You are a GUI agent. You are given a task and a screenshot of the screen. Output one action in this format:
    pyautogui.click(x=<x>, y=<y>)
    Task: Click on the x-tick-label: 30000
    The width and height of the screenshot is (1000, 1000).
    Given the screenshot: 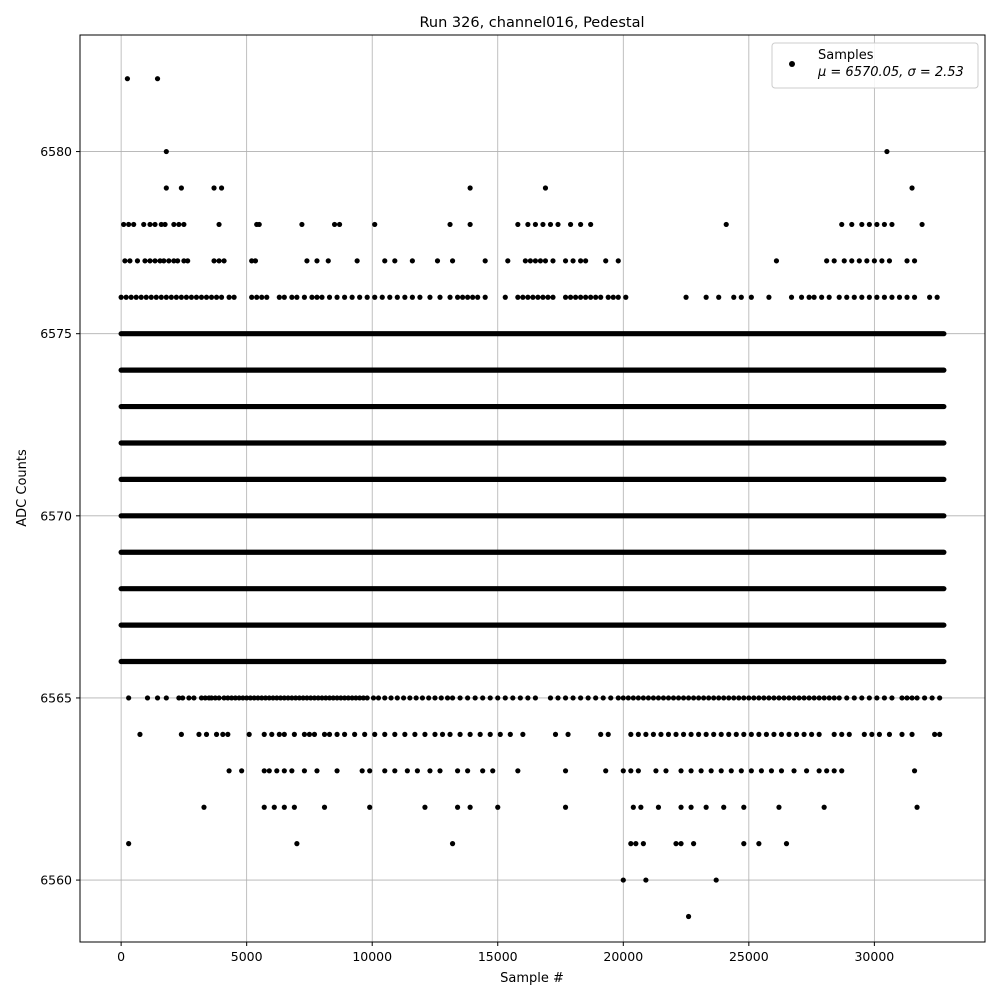 What is the action you would take?
    pyautogui.click(x=874, y=956)
    